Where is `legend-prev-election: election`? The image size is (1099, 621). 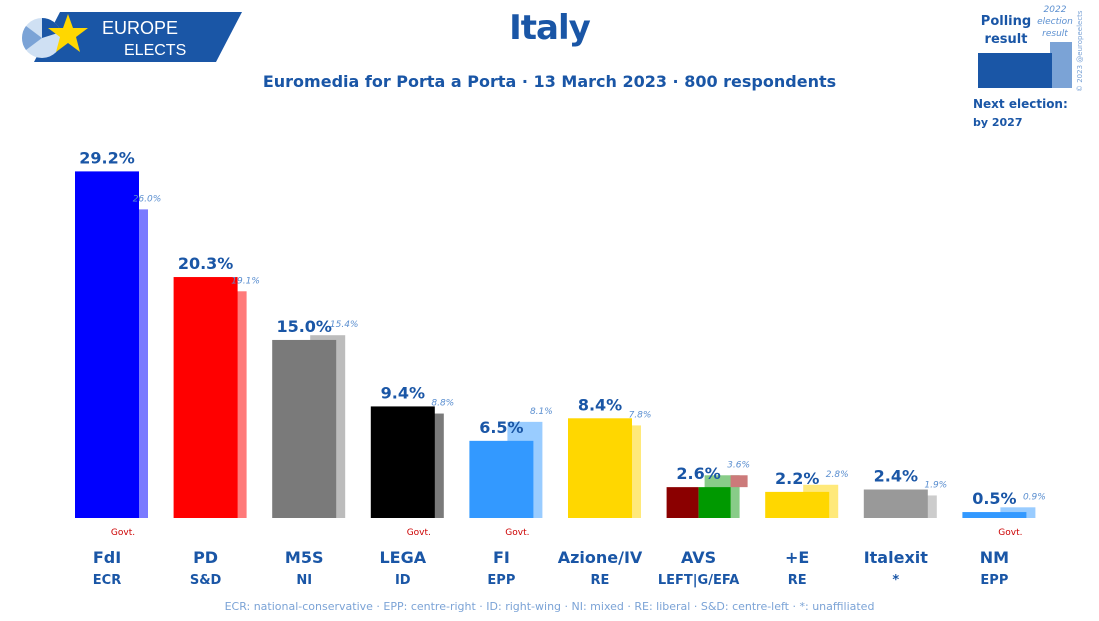
legend-prev-election: election is located at coordinates (1055, 22).